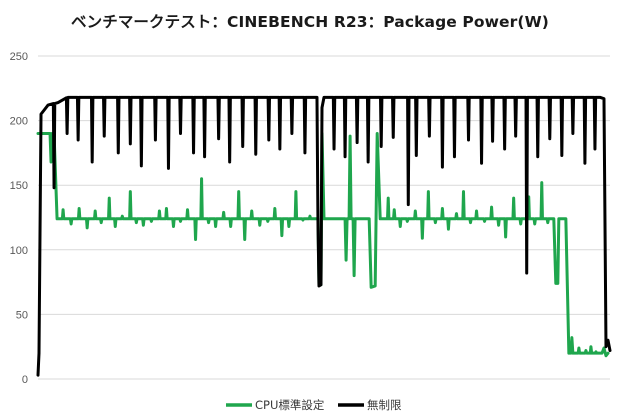 Image resolution: width=620 pixels, height=420 pixels. I want to click on y-tick-label-100: 100, so click(19, 251).